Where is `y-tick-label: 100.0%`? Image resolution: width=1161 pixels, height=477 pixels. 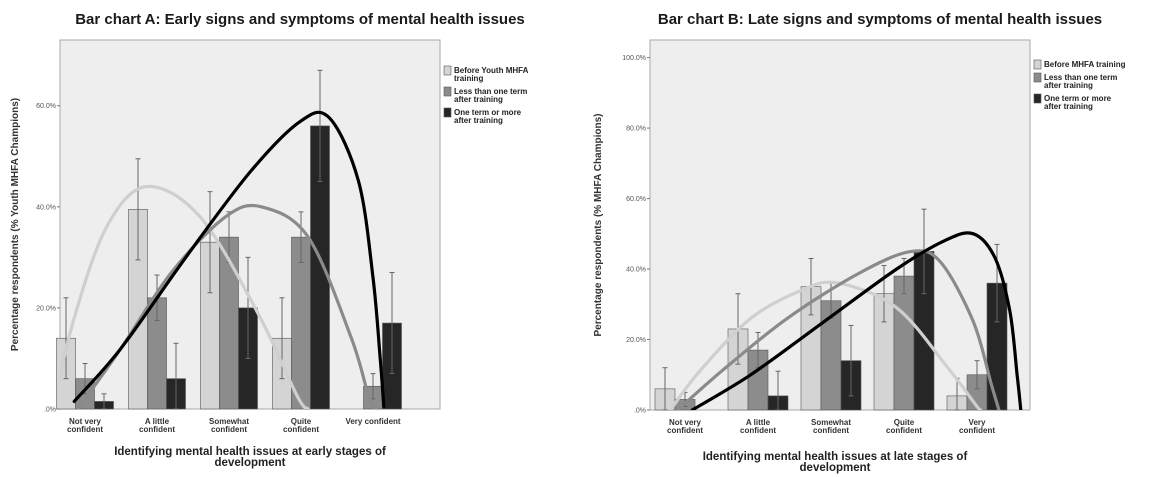 y-tick-label: 100.0% is located at coordinates (634, 58).